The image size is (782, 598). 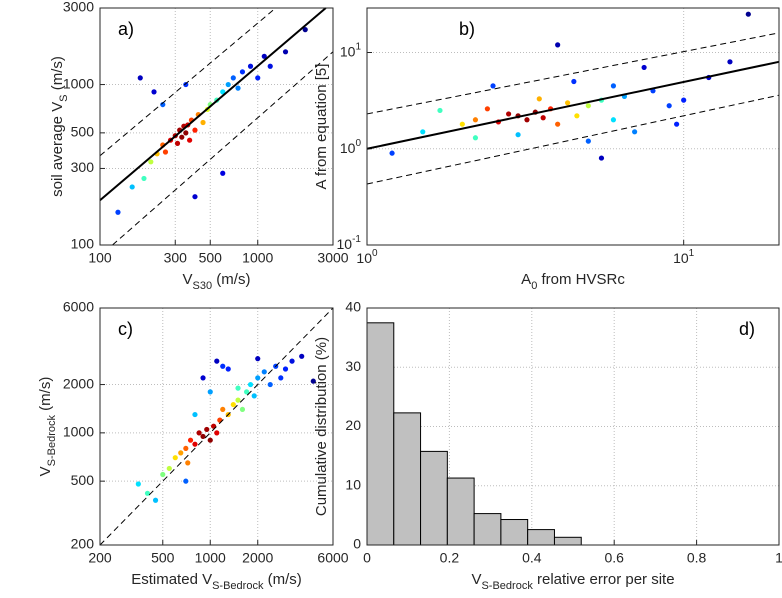 What do you see at coordinates (353, 366) in the screenshot?
I see `y-tick-label: 30` at bounding box center [353, 366].